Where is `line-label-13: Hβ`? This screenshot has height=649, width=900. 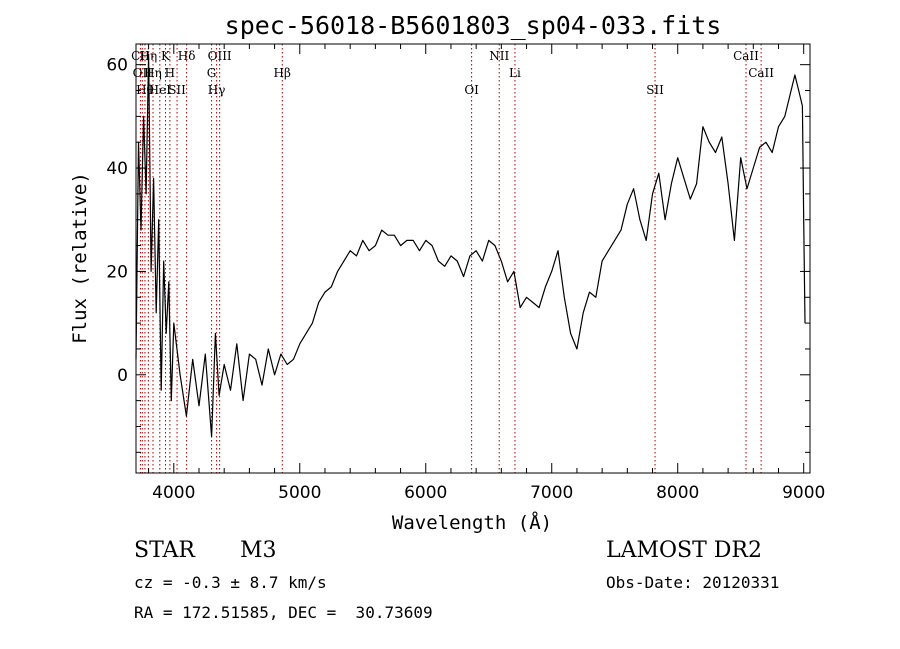 line-label-13: Hβ is located at coordinates (282, 73).